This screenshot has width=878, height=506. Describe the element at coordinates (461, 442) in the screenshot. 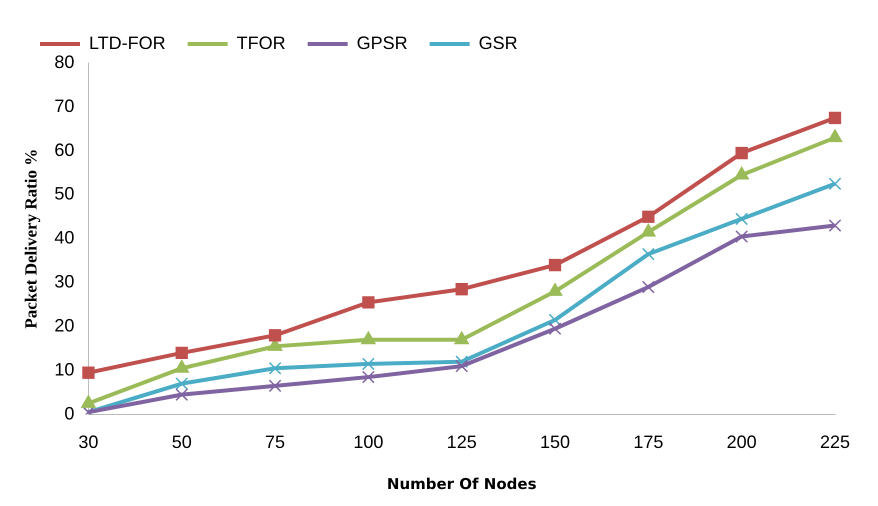

I see `x-tick-label: 125` at that location.